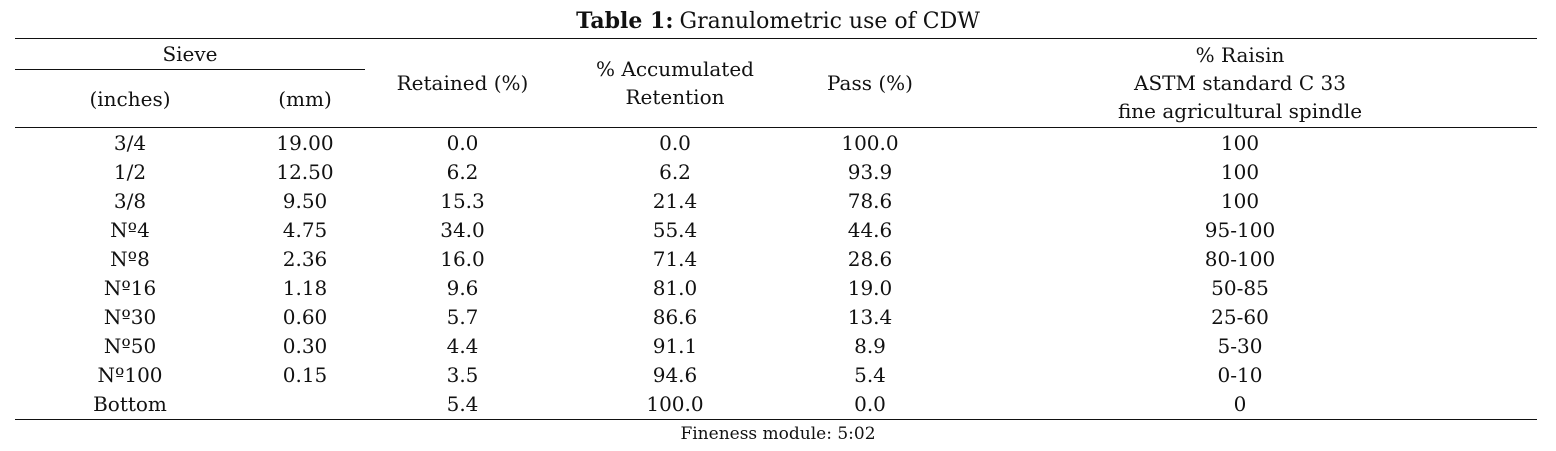 The width and height of the screenshot is (1556, 451). Describe the element at coordinates (778, 434) in the screenshot. I see `table-footnote: Fineness module: 5:02` at that location.